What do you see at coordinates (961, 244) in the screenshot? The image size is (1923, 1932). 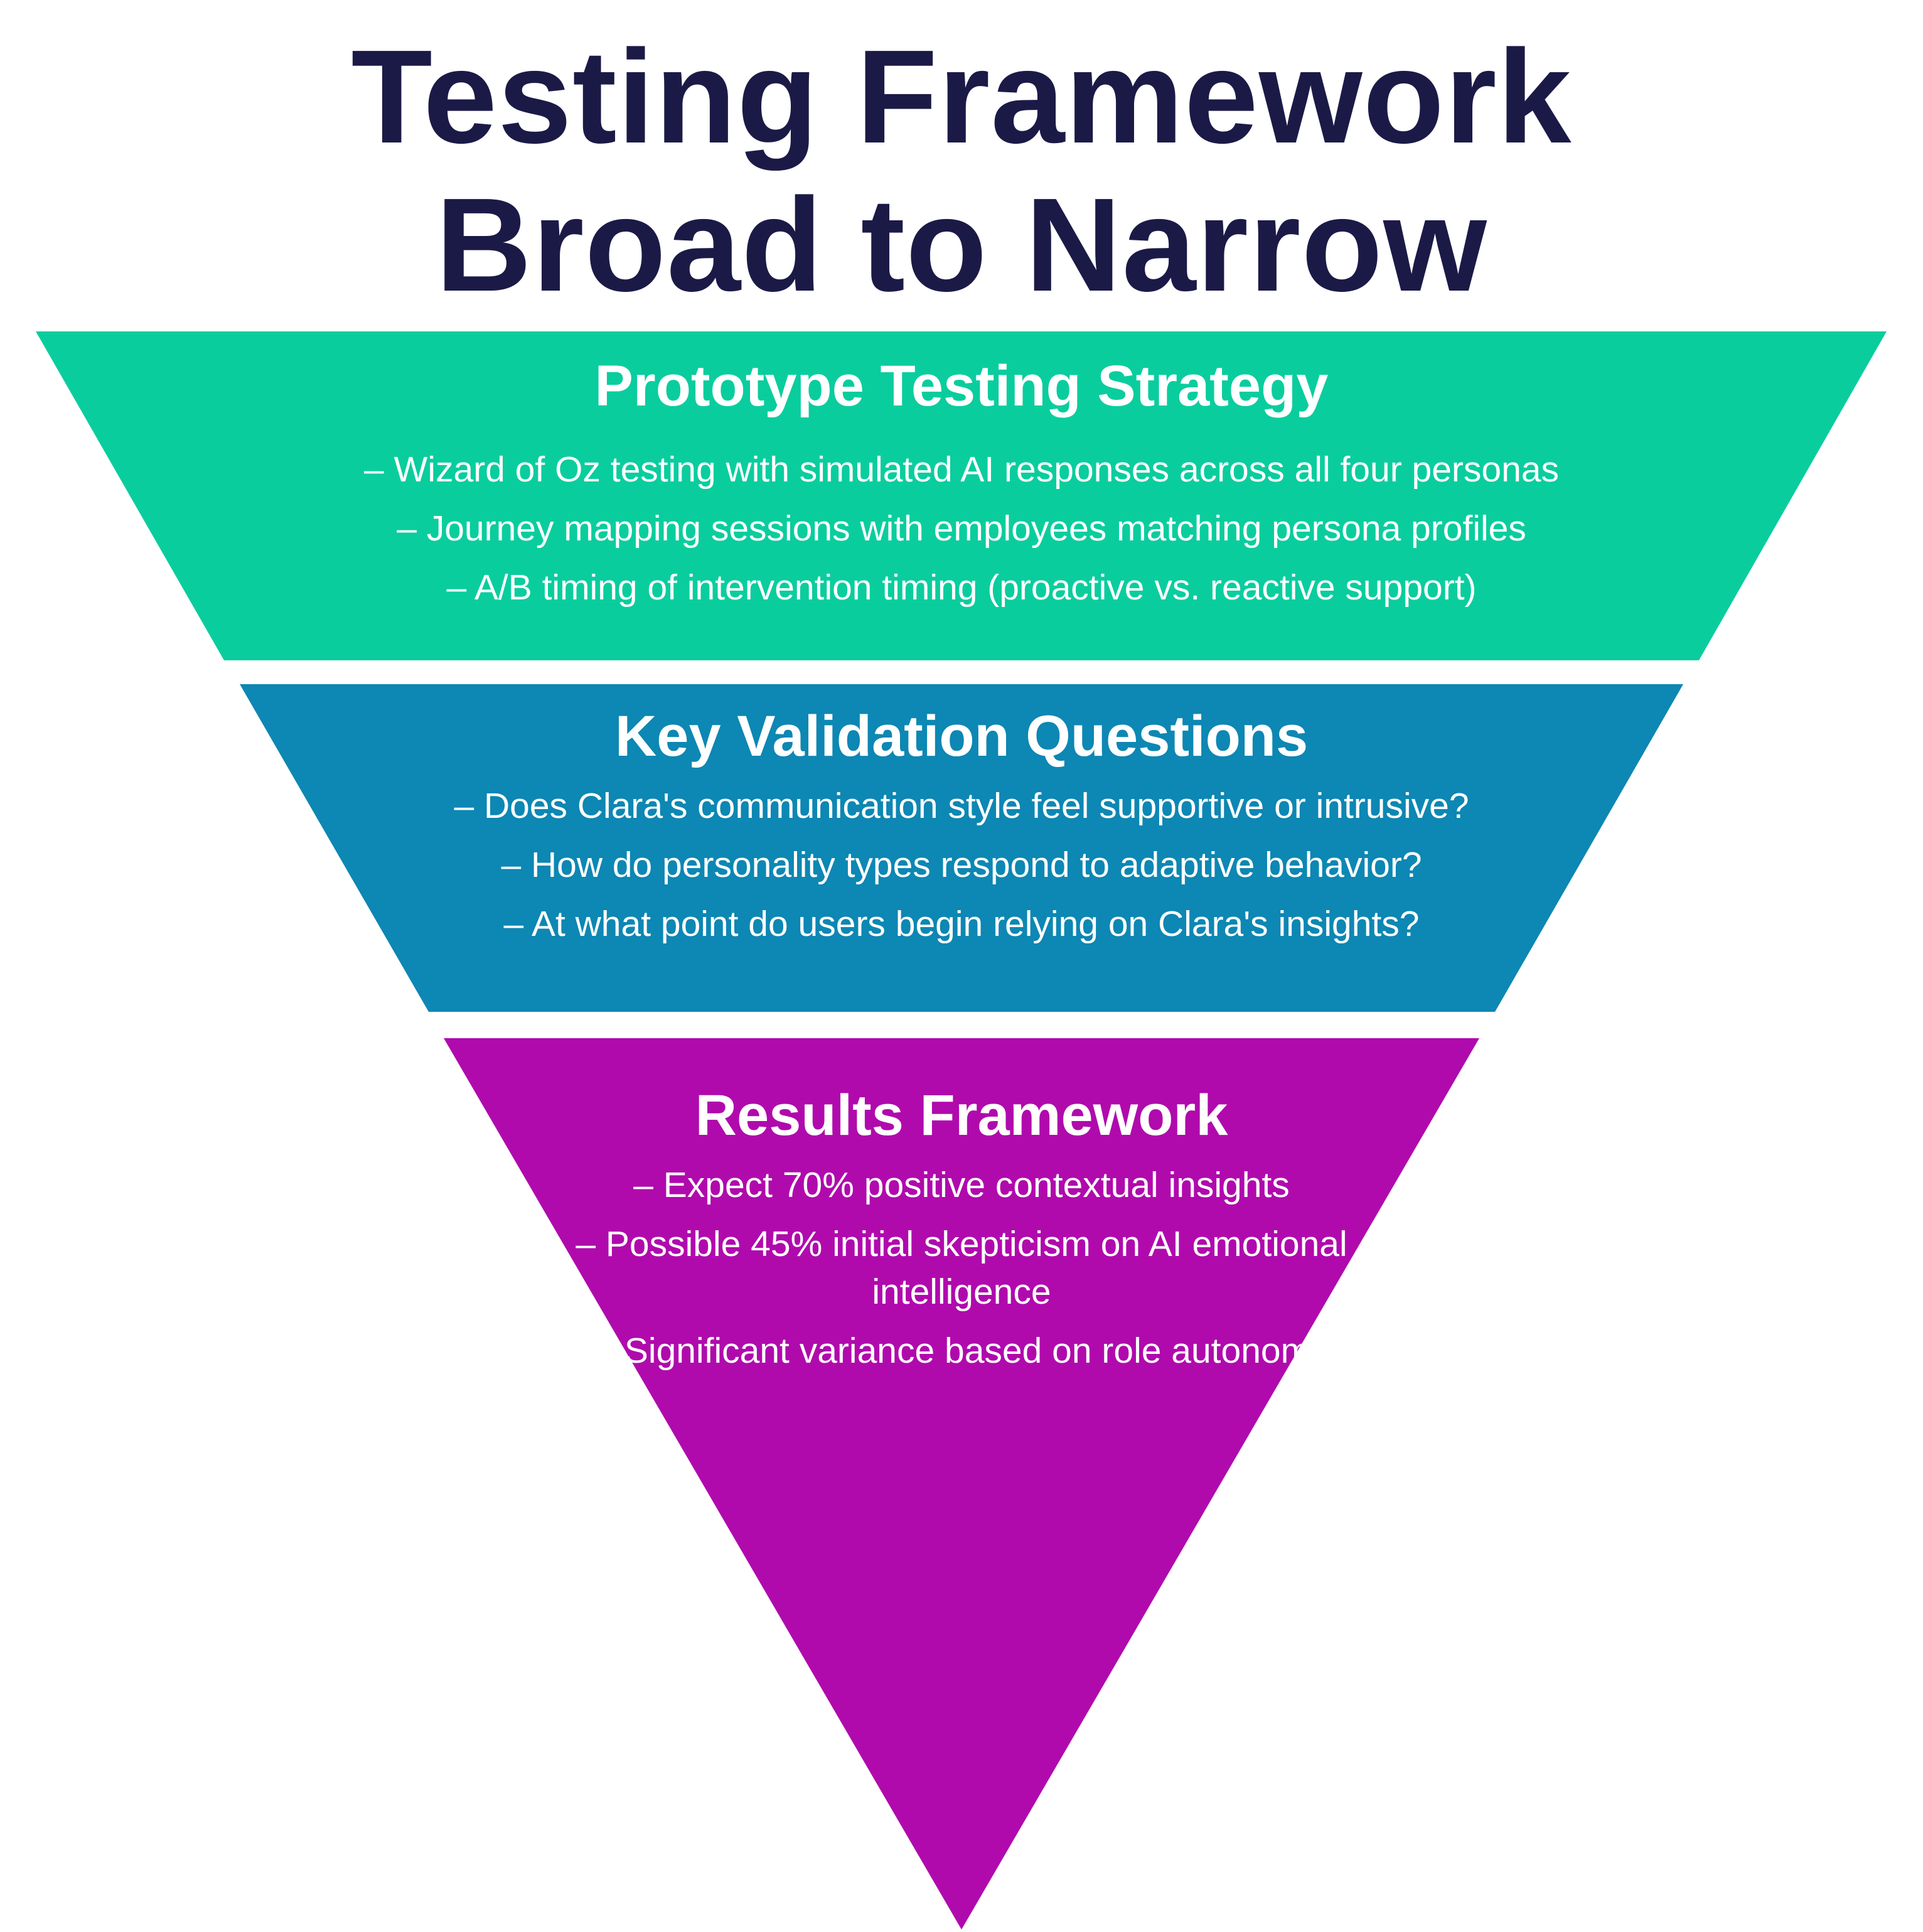 I see `page-title-line-2: Broad to Narrow` at bounding box center [961, 244].